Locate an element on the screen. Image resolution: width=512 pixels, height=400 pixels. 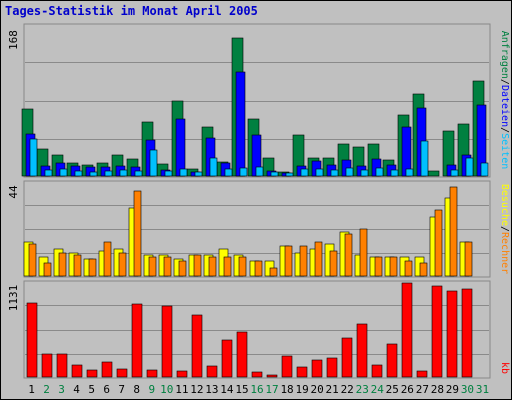
chart-title: Tages-Statistik im Monat April 2005 is located at coordinates (131, 11).